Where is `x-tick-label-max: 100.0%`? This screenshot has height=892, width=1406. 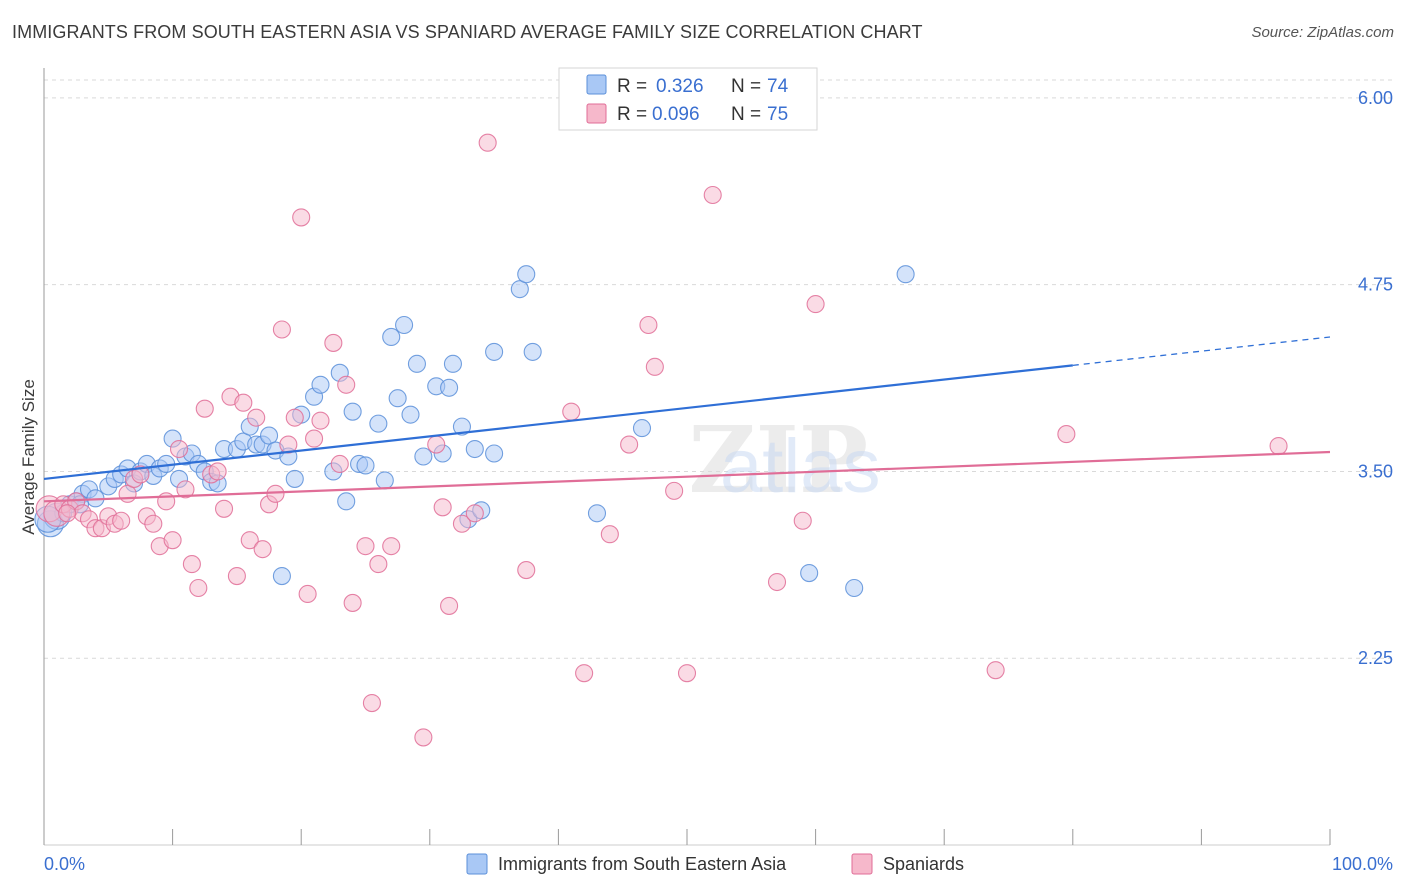 x-tick-label-max: 100.0% is located at coordinates (1362, 864).